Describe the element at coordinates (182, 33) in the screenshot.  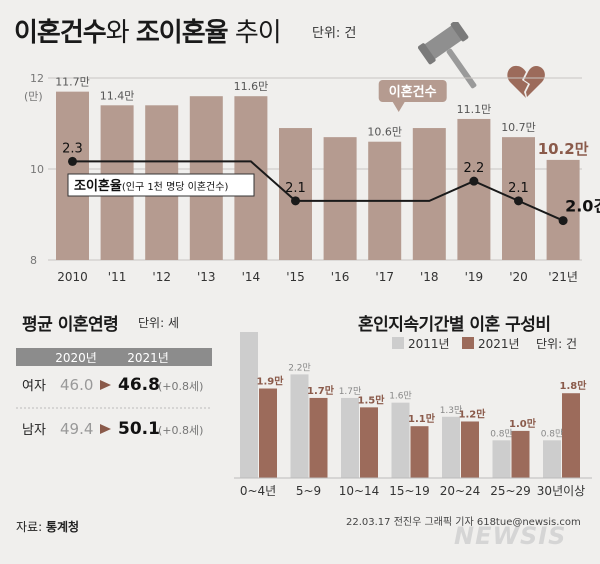
I see `title-part-crude-divorce-rate: 조이혼율` at that location.